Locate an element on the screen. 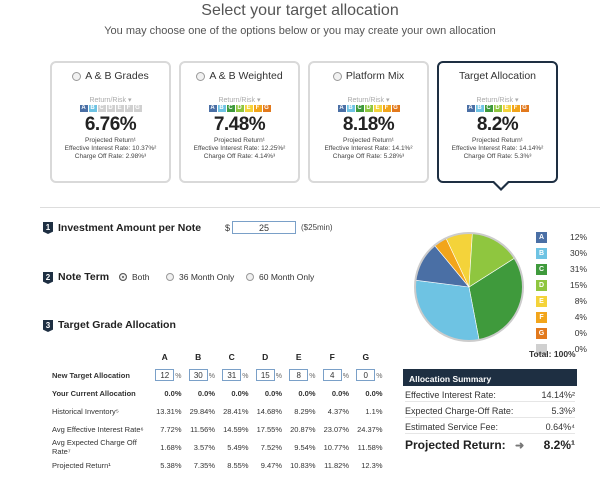  card-percentage: 8.2% is located at coordinates (497, 124).